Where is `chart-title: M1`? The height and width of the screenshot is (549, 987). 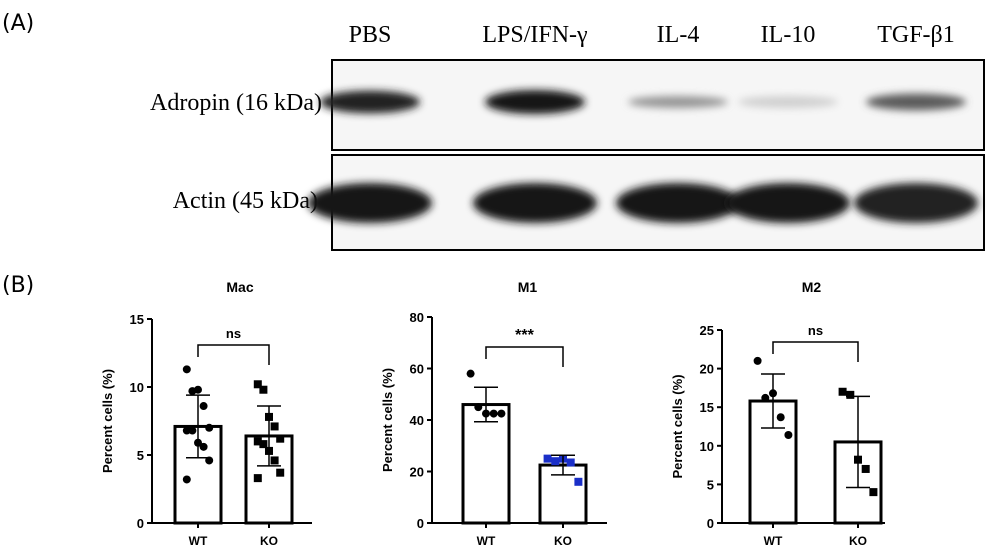 chart-title: M1 is located at coordinates (528, 287).